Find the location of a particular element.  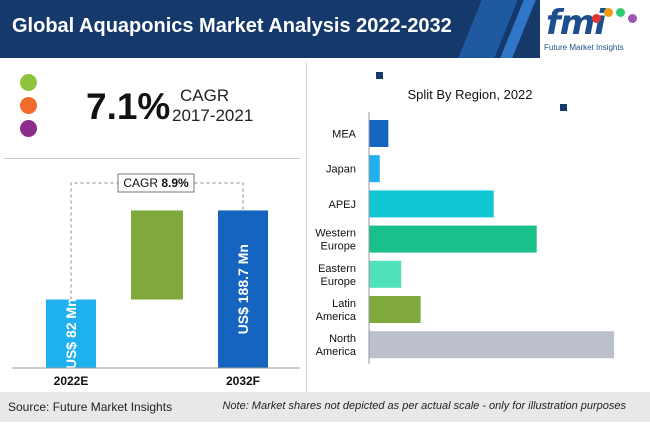

region-label: North is located at coordinates (342, 339).